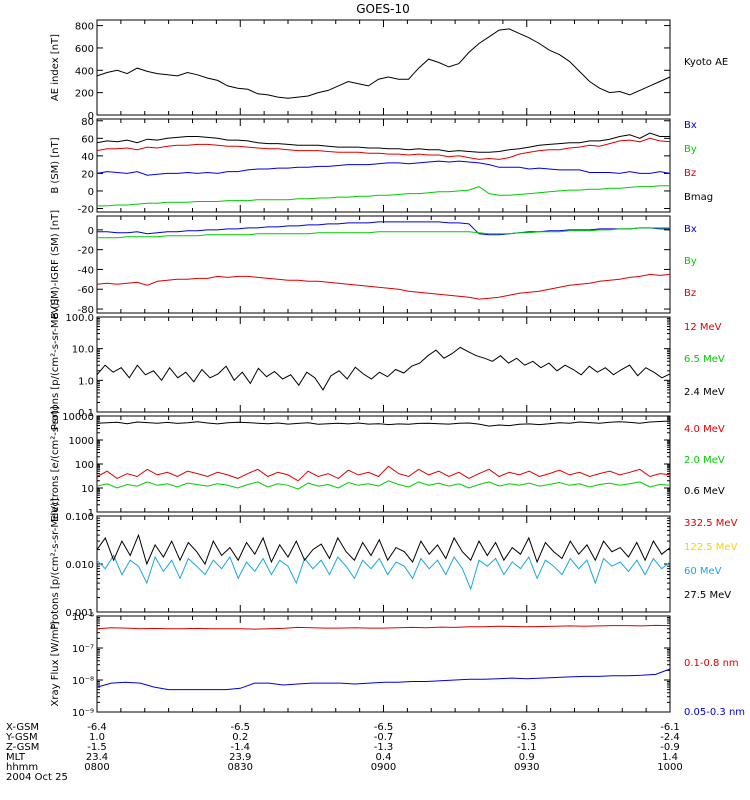 This screenshot has height=800, width=750. What do you see at coordinates (704, 460) in the screenshot?
I see `legend-entry: 2.0 MeV` at bounding box center [704, 460].